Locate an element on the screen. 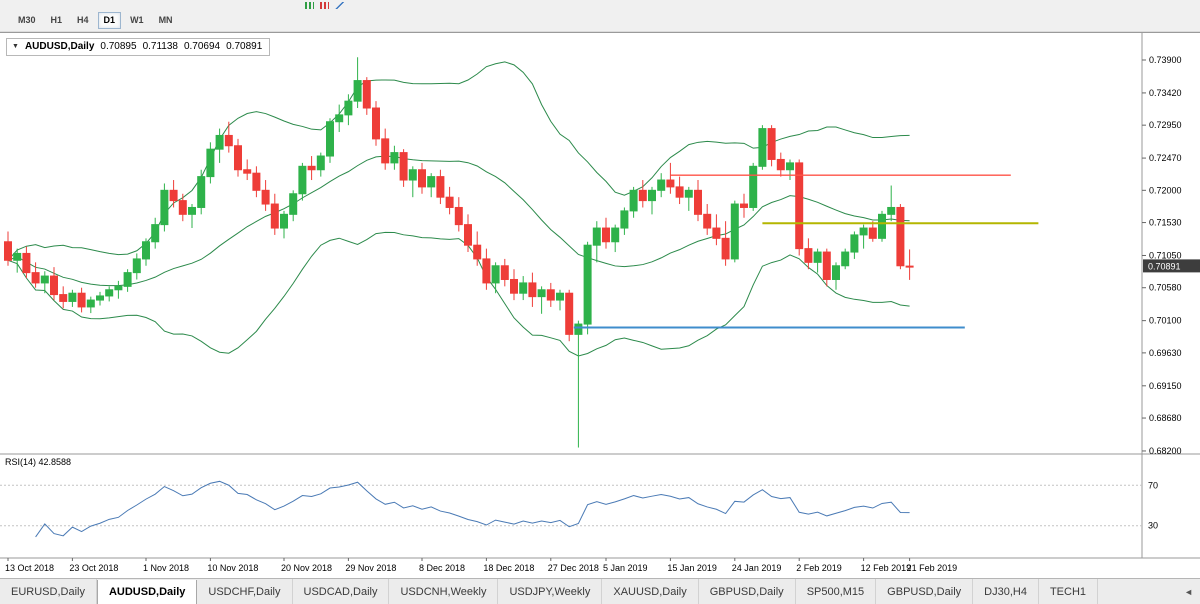 Image resolution: width=1200 pixels, height=604 pixels. price-axis-label: 0.73900 is located at coordinates (1165, 60).